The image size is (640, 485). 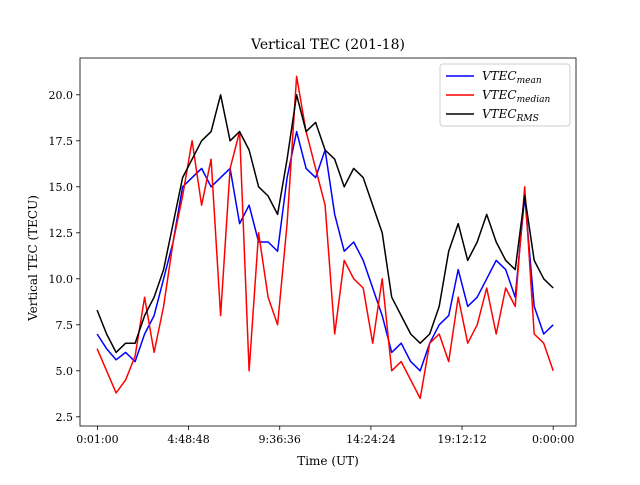 I want to click on x-tick-label: 19:12:12, so click(x=461, y=439).